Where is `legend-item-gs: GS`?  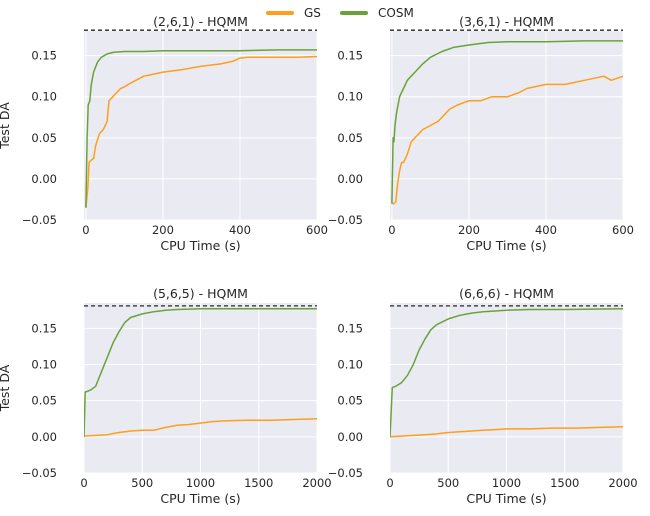
legend-item-gs: GS is located at coordinates (293, 13).